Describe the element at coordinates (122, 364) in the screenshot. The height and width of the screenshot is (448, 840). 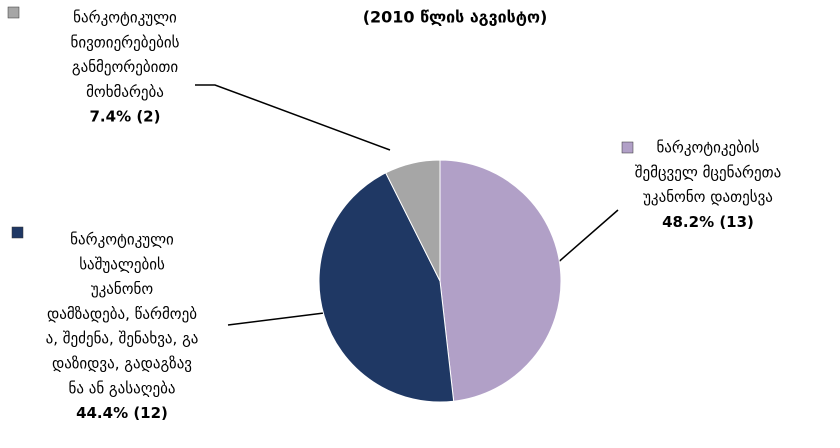
I see `slice-label: დაზიდვა, გადაგზავ` at that location.